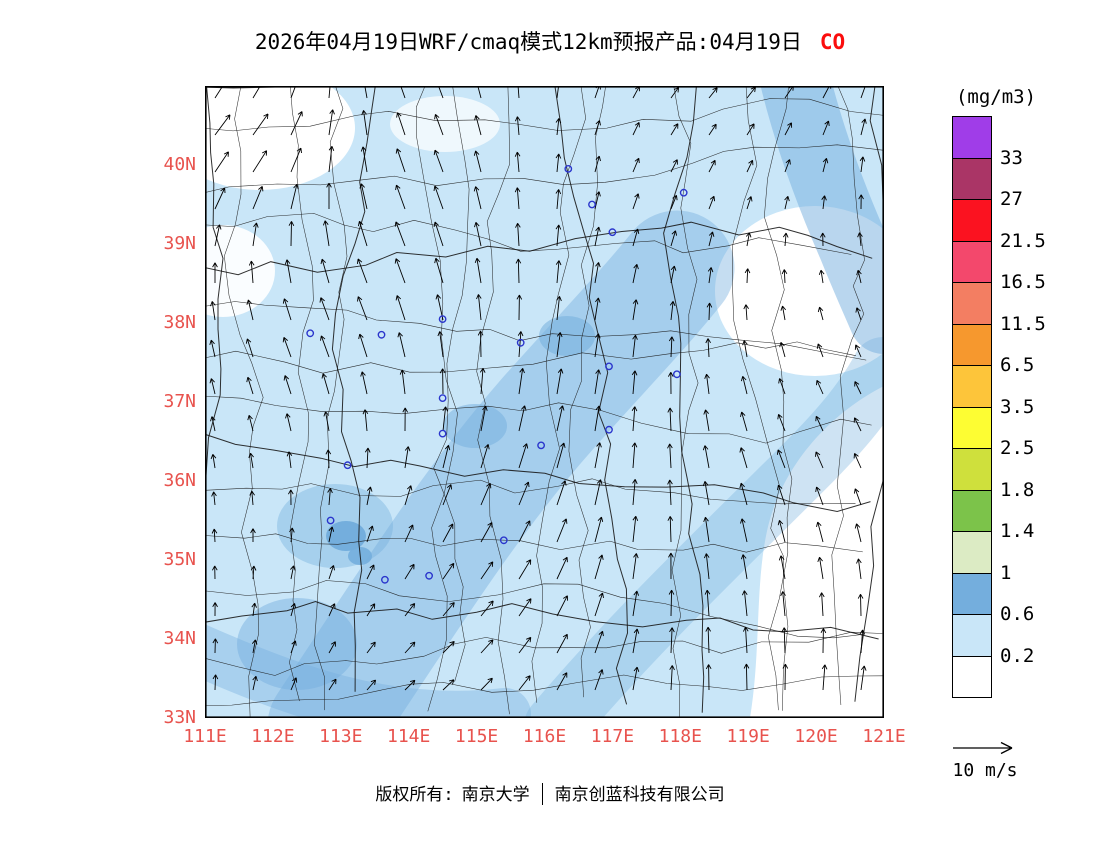 The width and height of the screenshot is (1100, 850). Describe the element at coordinates (341, 736) in the screenshot. I see `lon-tick-label: 113E` at that location.